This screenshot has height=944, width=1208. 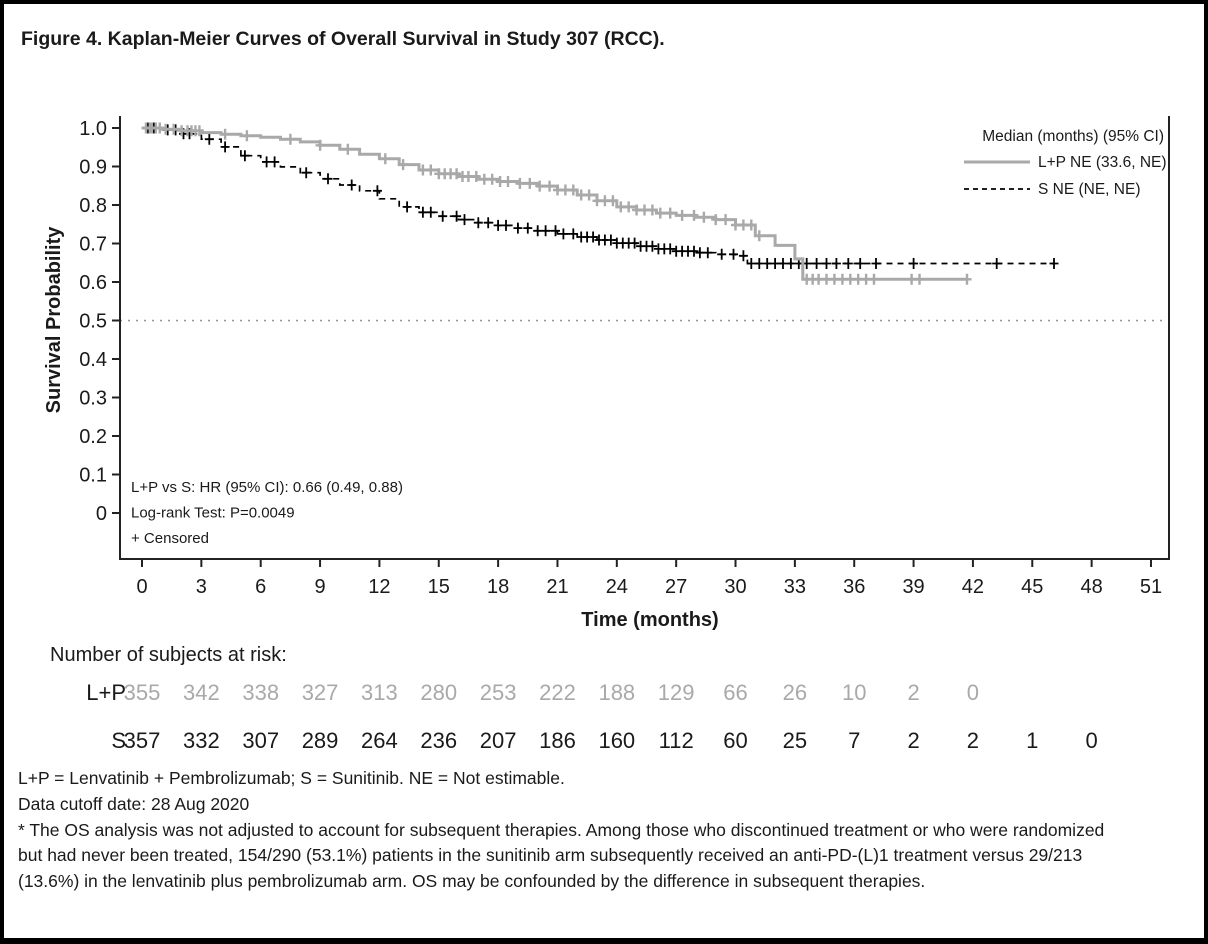 What do you see at coordinates (1102, 162) in the screenshot?
I see `legend-entry-L+P: L+P NE (33.6, NE)` at bounding box center [1102, 162].